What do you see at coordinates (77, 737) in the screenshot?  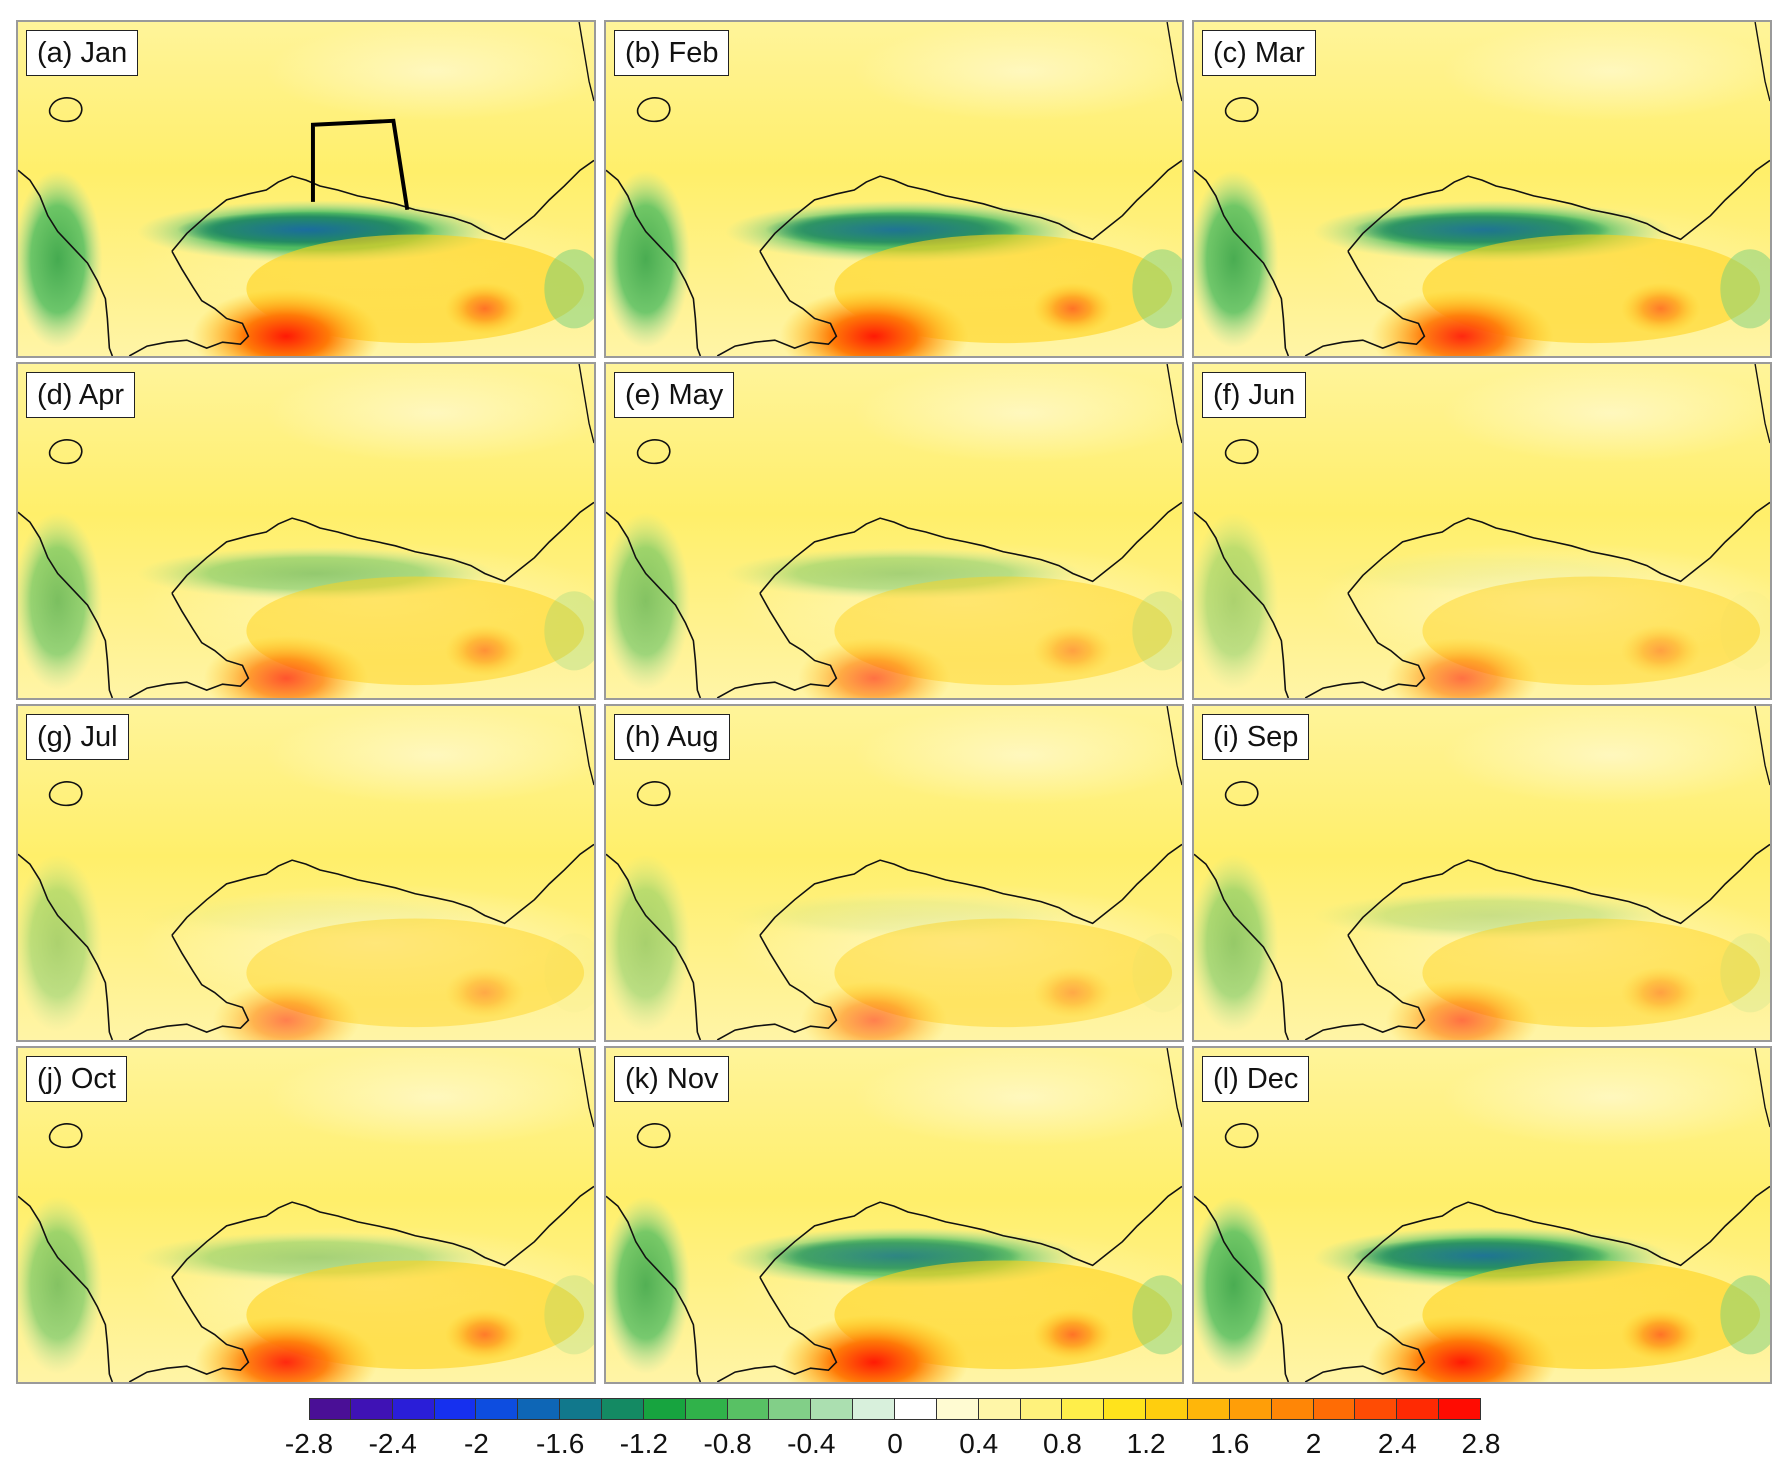 I see `panel-label: (g) Jul` at bounding box center [77, 737].